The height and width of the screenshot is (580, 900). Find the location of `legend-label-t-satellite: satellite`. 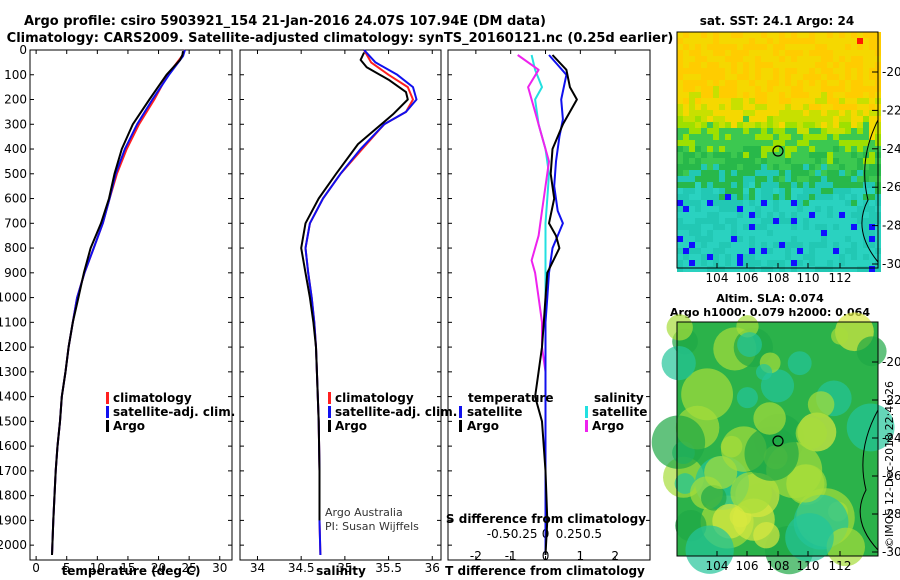

legend-label-t-satellite: satellite is located at coordinates (494, 412).